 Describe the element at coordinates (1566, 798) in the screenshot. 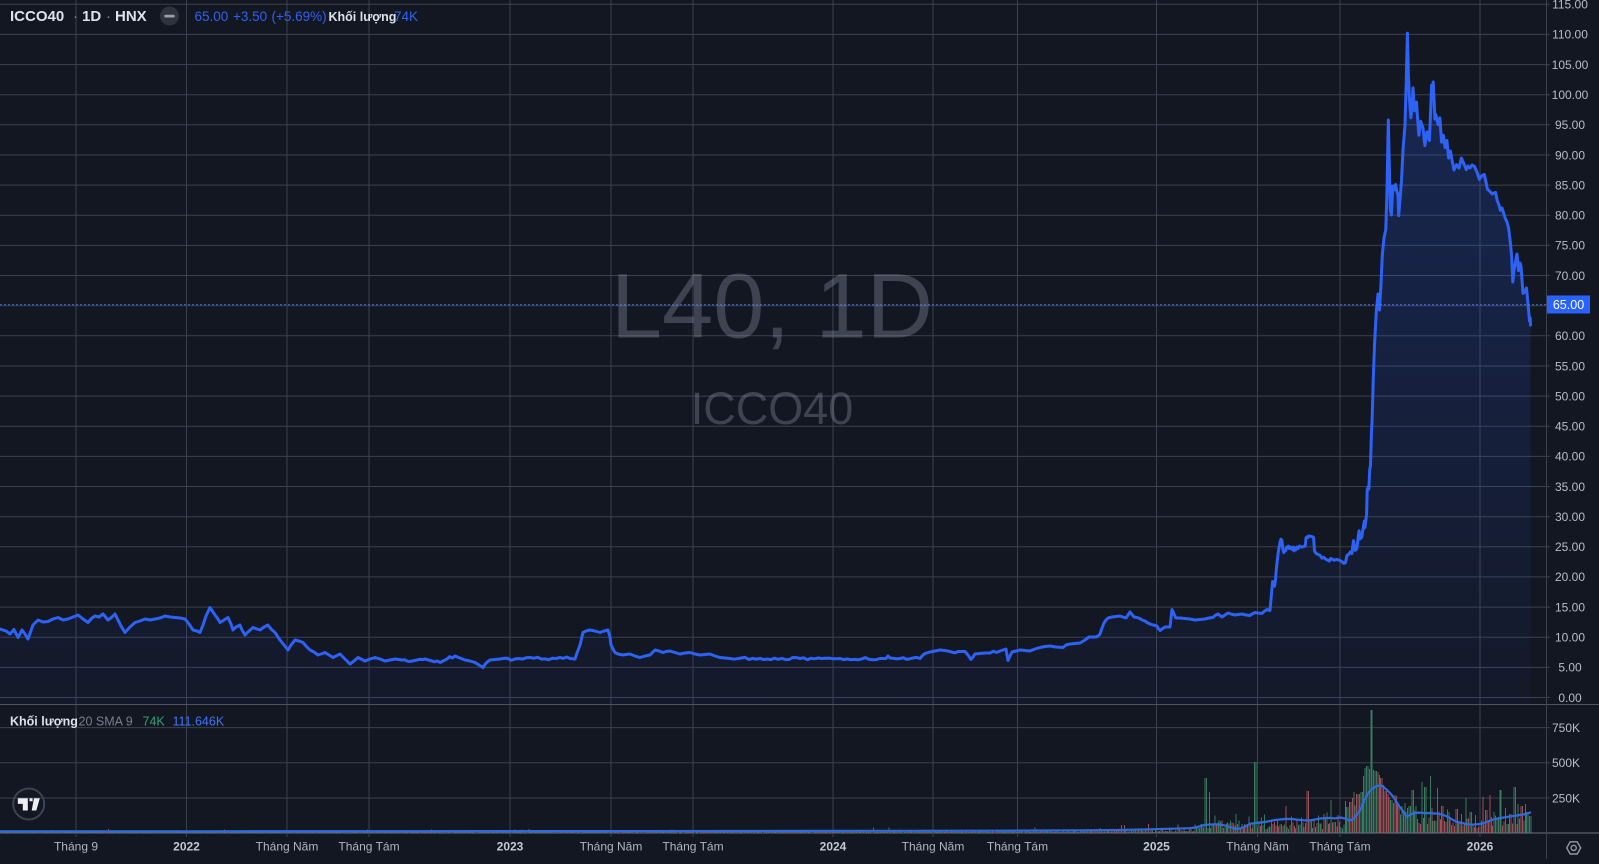

I see `svg-text: 250K` at that location.